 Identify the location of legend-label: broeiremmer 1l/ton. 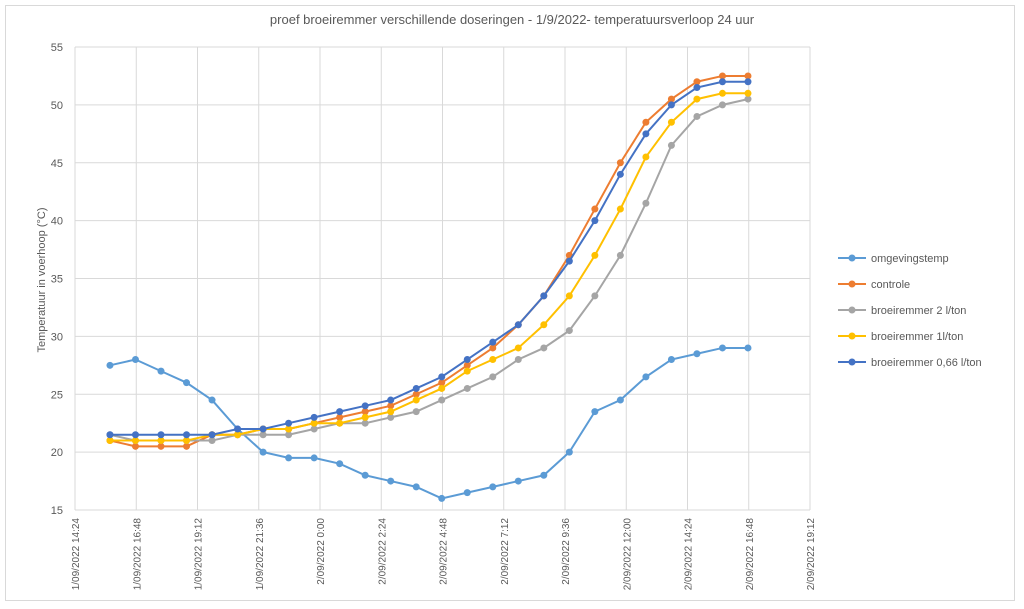
(917, 337).